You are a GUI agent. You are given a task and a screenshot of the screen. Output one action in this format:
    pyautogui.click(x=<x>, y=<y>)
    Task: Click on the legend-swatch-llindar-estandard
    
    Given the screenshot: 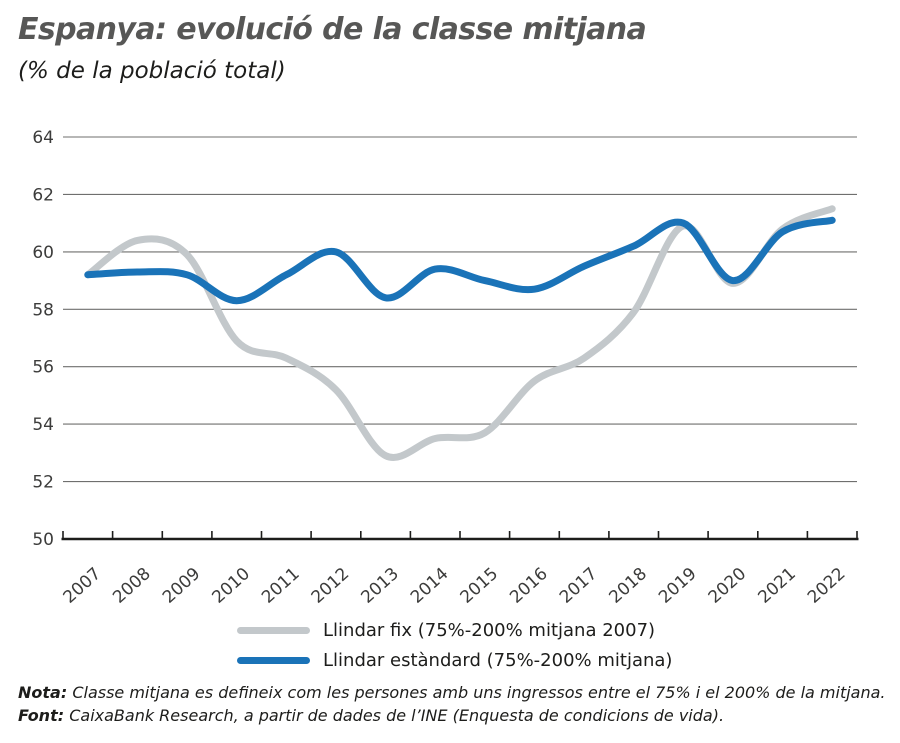 What is the action you would take?
    pyautogui.click(x=273, y=660)
    